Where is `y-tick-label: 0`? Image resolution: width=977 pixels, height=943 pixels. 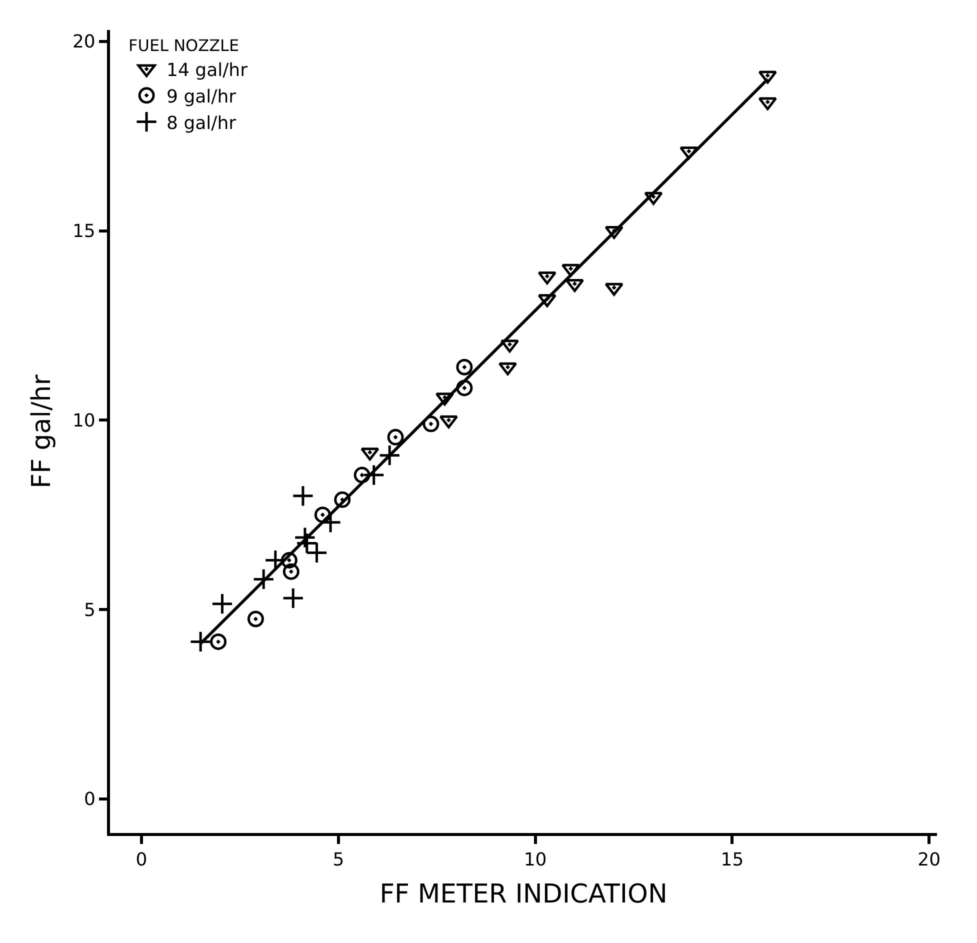
y-tick-label: 0 is located at coordinates (90, 799).